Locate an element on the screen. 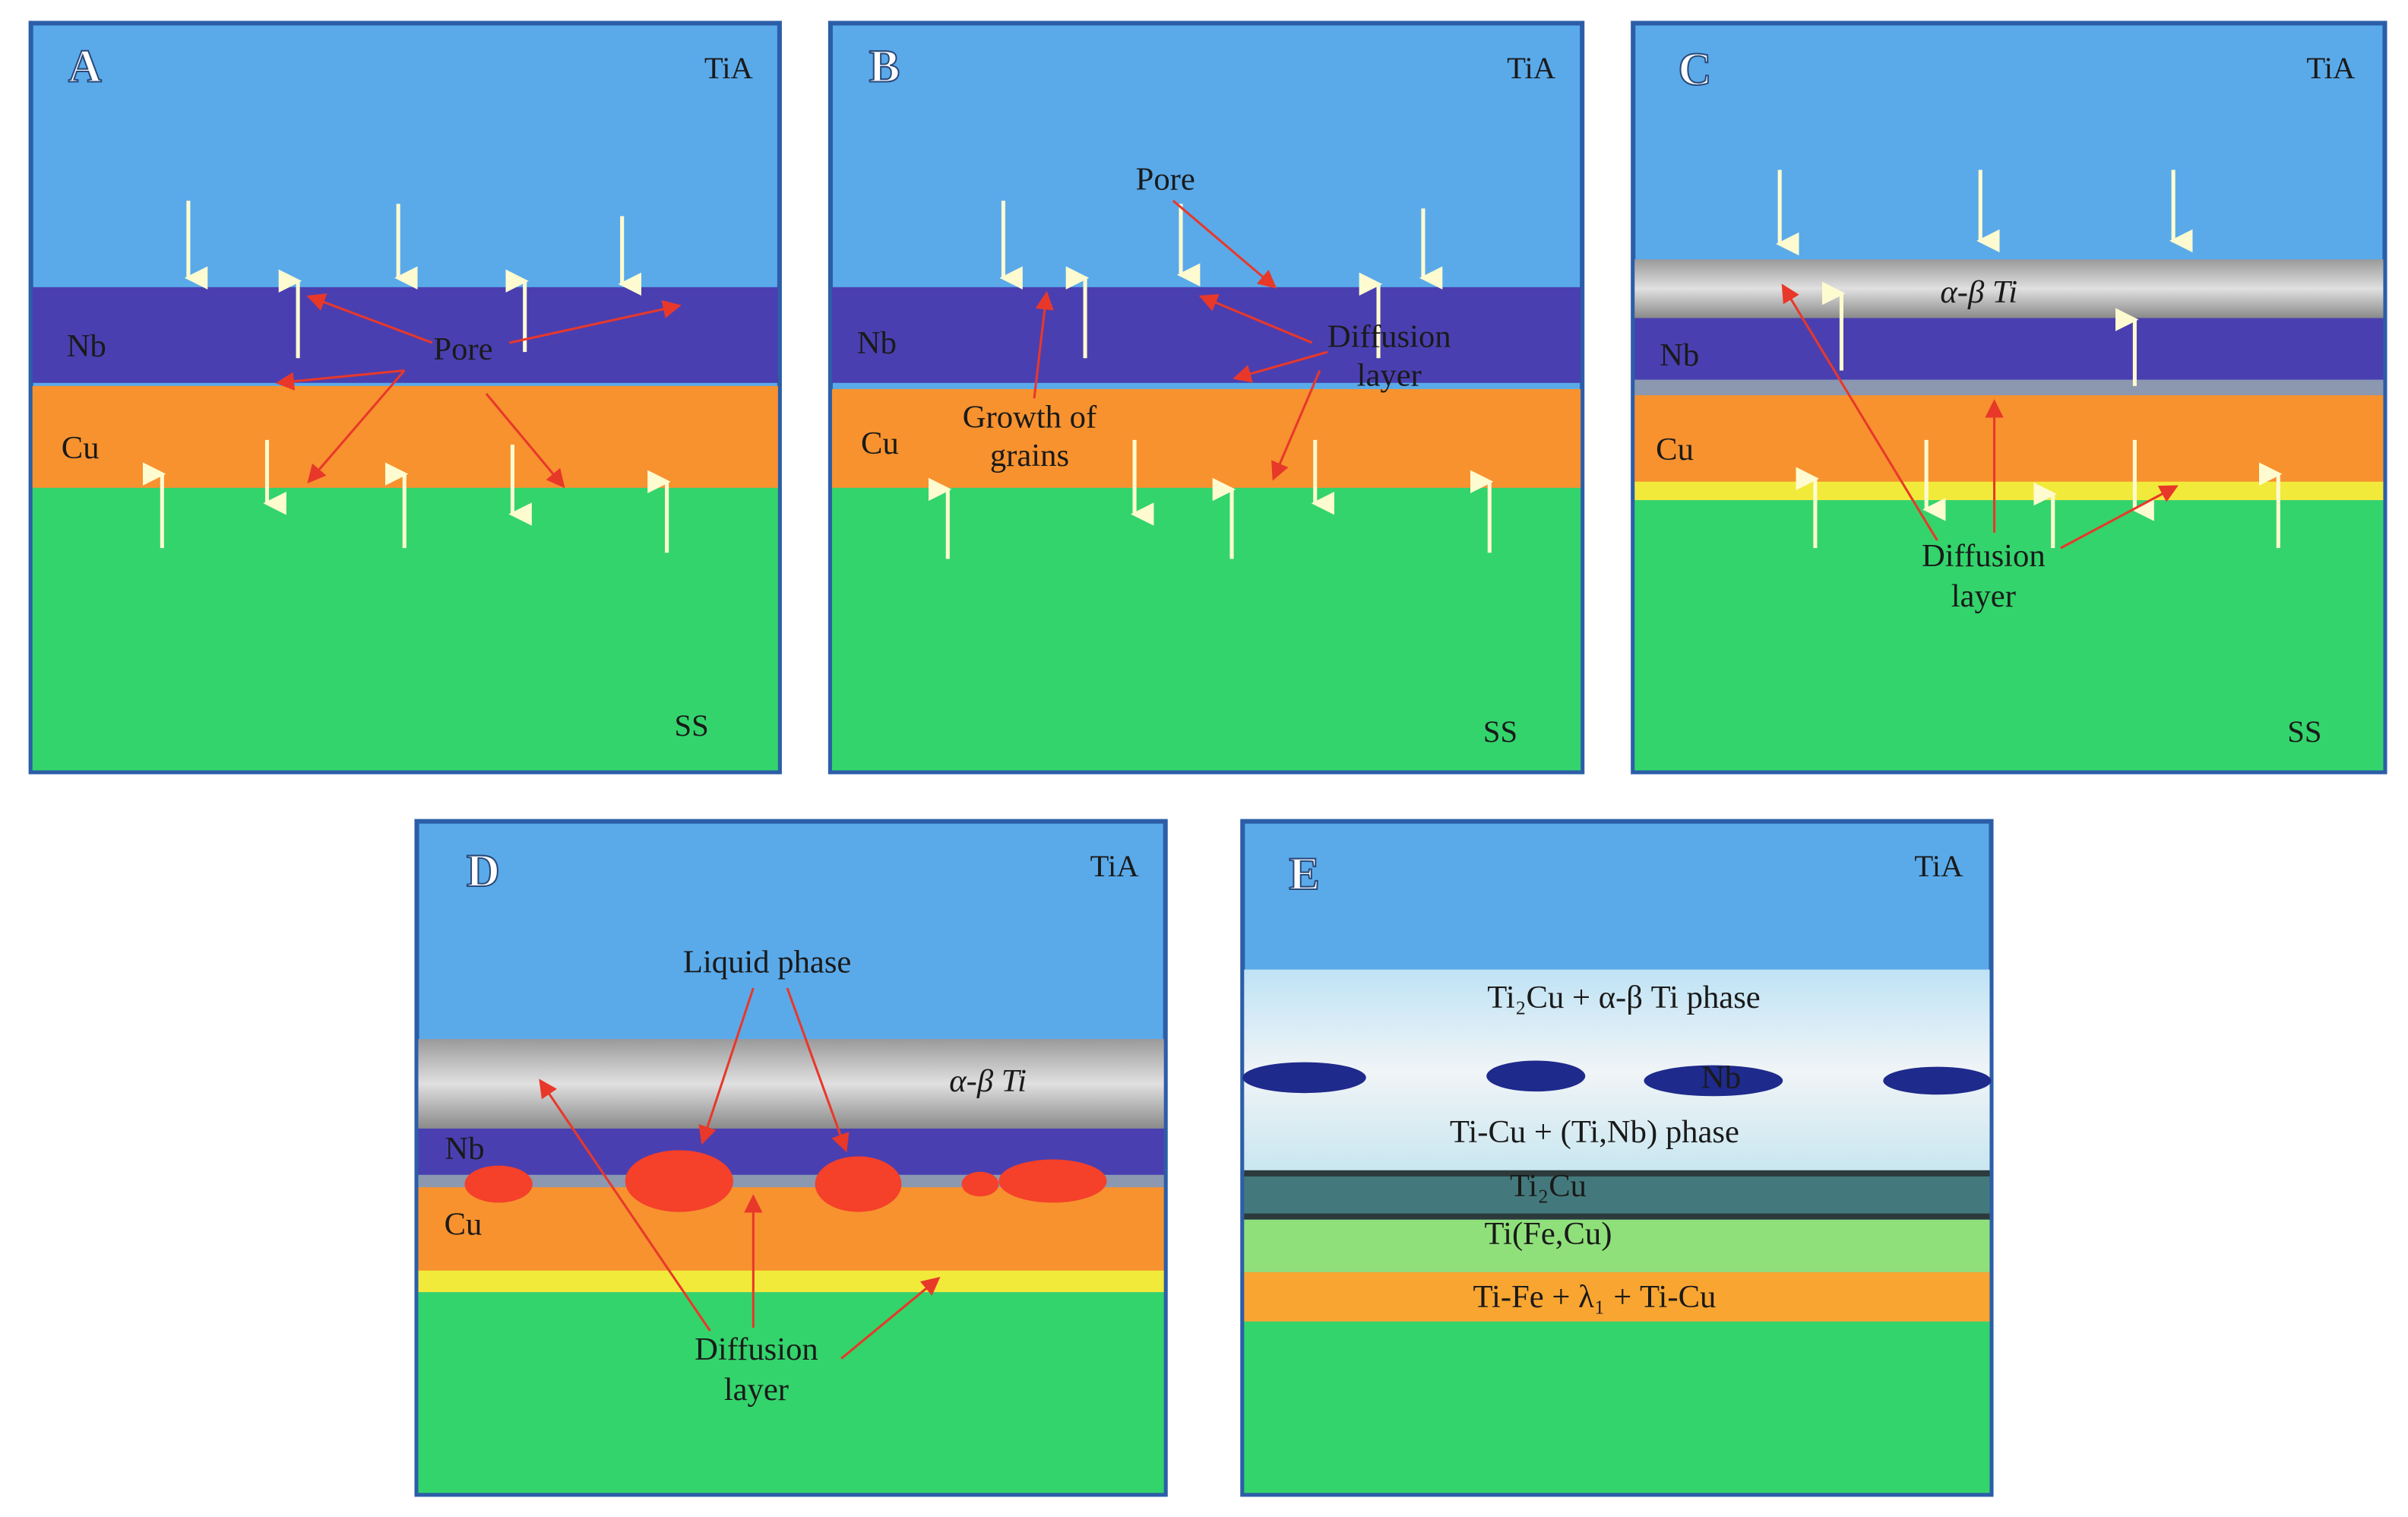 Image resolution: width=2408 pixels, height=1517 pixels. tife-layer is located at coordinates (1617, 1297).